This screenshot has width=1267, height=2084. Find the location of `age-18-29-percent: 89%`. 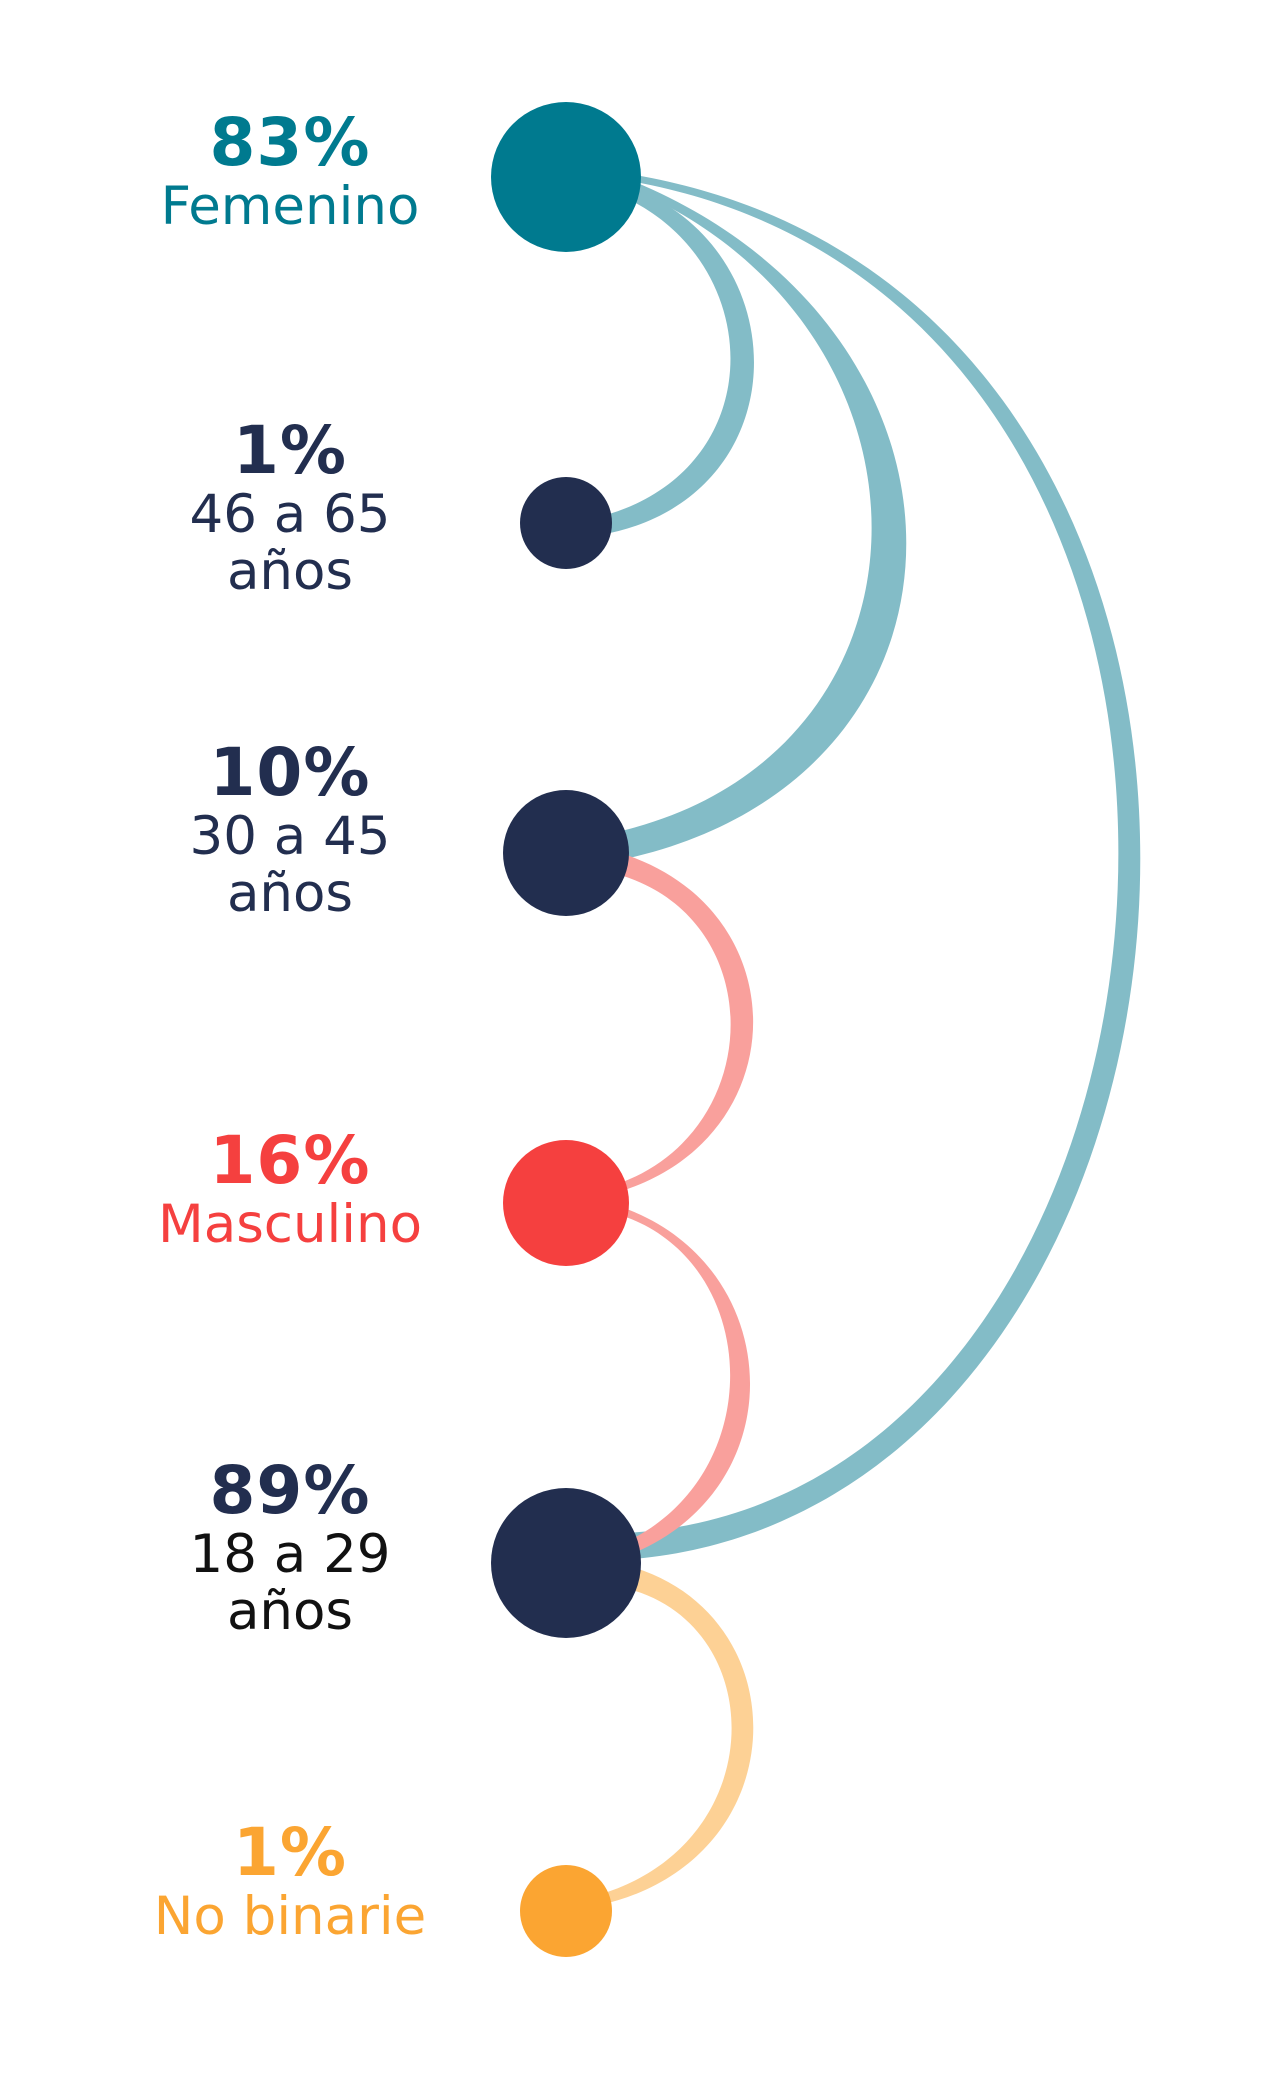

age-18-29-percent: 89% is located at coordinates (290, 1490).